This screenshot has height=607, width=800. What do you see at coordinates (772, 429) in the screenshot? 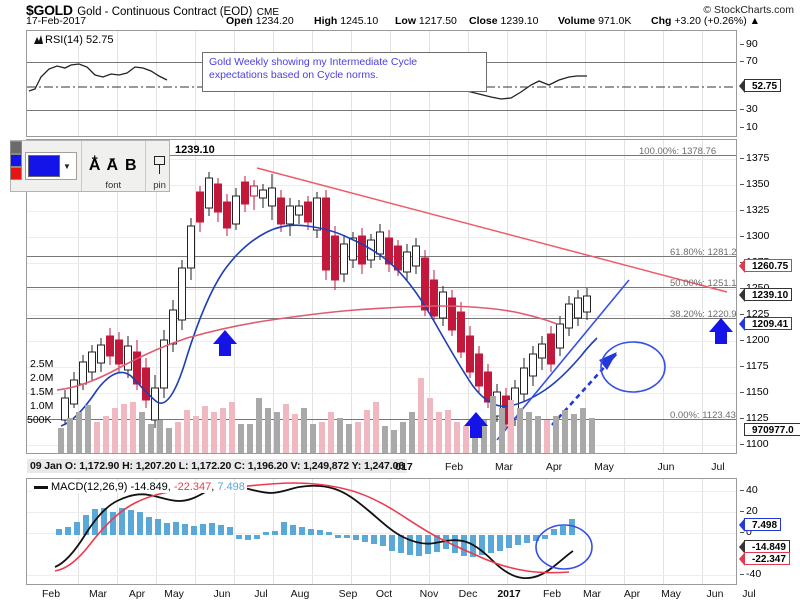
I see `volume-flag: 970977.0` at bounding box center [772, 429].